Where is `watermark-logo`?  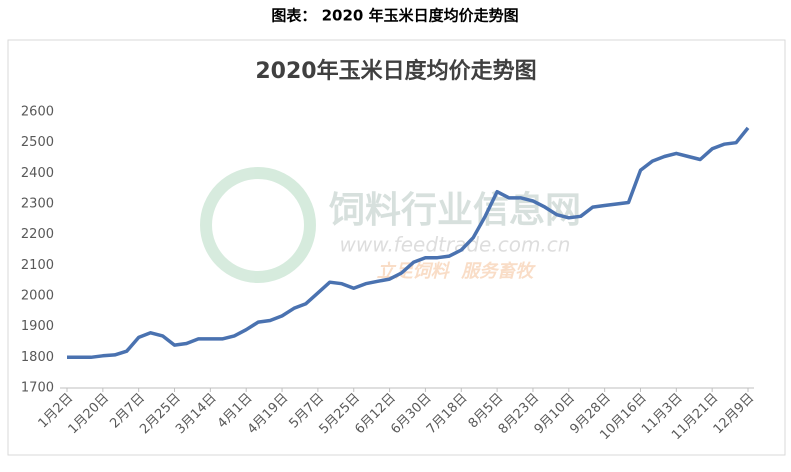
watermark-logo is located at coordinates (258, 225).